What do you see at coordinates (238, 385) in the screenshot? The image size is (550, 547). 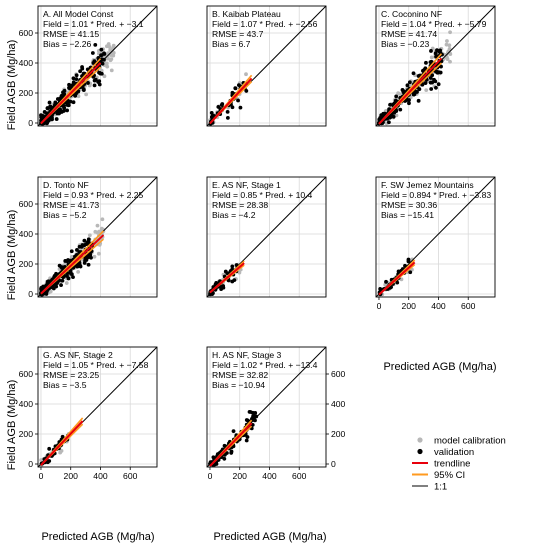 I see `panel-annotation: Bias = −10.94` at bounding box center [238, 385].